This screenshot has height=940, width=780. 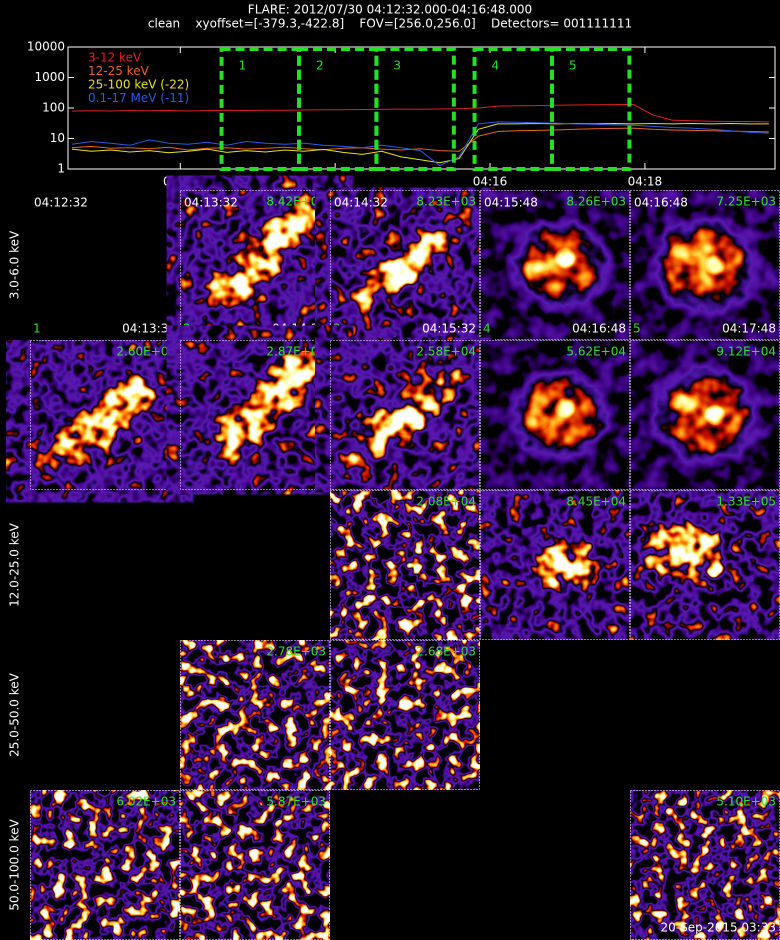 What do you see at coordinates (596, 502) in the screenshot?
I see `peak-value: 8.45E+04` at bounding box center [596, 502].